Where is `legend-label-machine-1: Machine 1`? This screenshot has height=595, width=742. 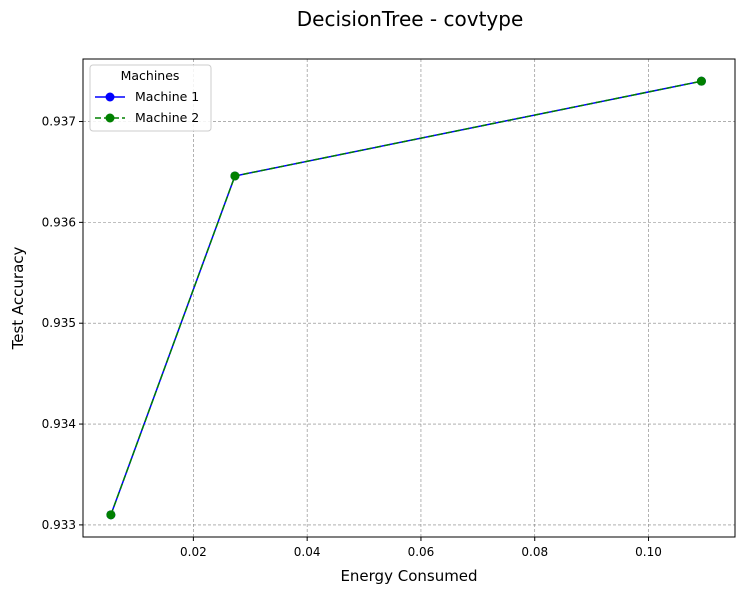 legend-label-machine-1: Machine 1 is located at coordinates (167, 96).